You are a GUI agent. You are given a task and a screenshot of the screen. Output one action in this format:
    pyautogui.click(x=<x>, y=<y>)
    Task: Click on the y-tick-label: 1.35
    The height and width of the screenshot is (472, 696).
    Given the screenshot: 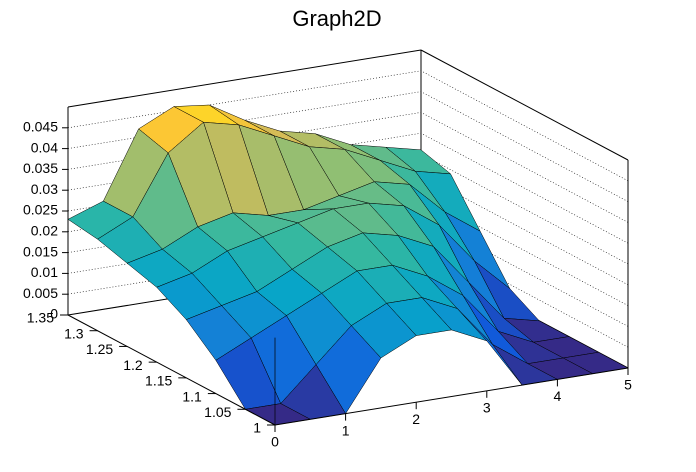 What is the action you would take?
    pyautogui.click(x=40, y=318)
    